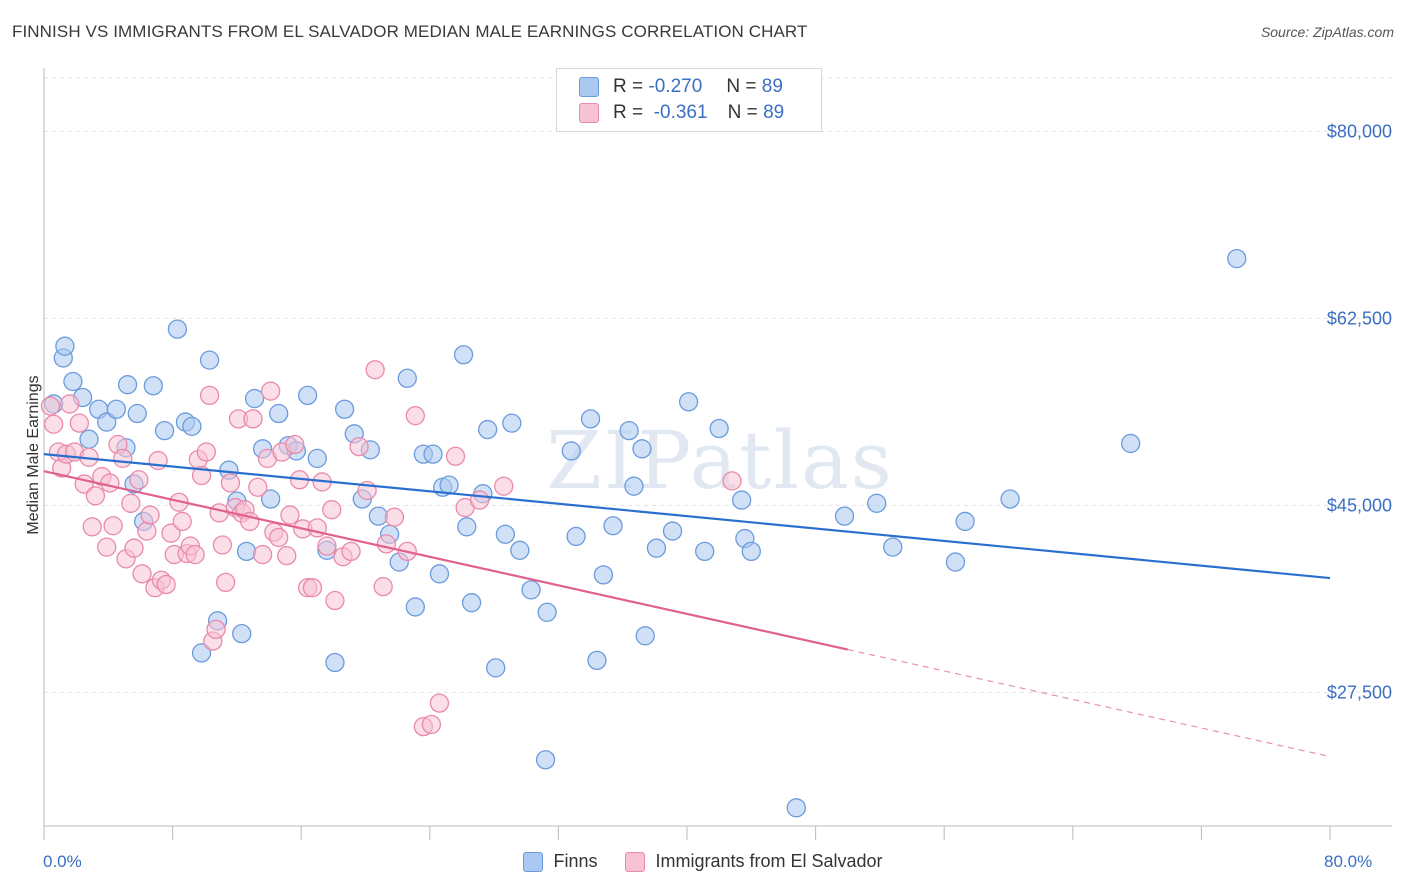 This screenshot has height=892, width=1406. Describe the element at coordinates (445, 560) in the screenshot. I see `trend-line-salvador` at that location.